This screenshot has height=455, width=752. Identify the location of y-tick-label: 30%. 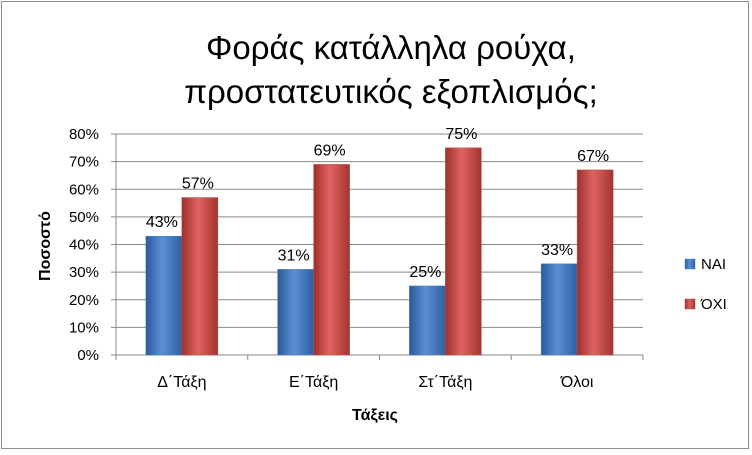
(84, 272).